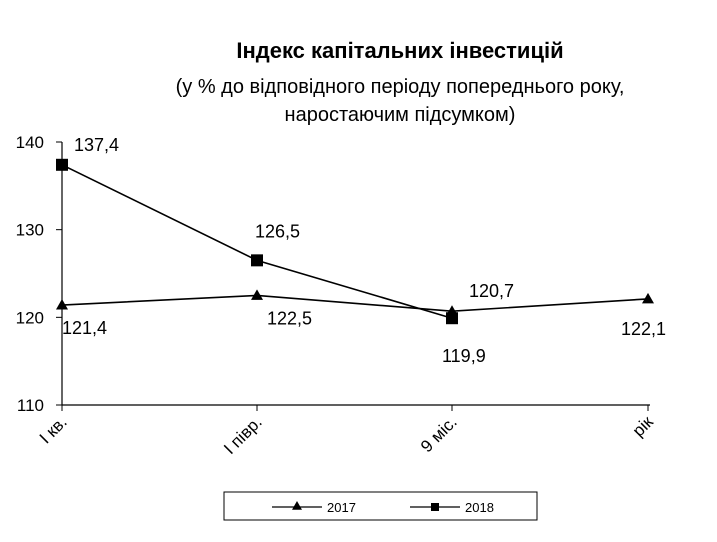 The image size is (717, 542). Describe the element at coordinates (341, 507) in the screenshot. I see `legend-label-2017: 2017` at that location.